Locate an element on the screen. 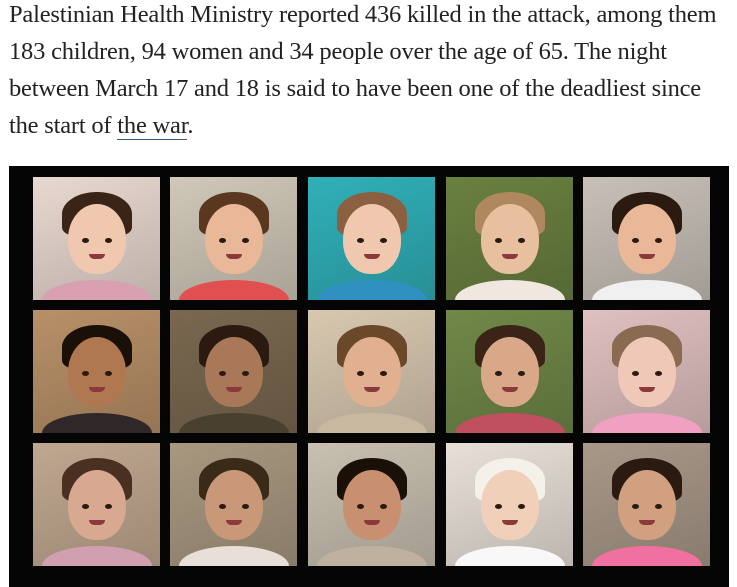  paragraph-end: . is located at coordinates (190, 125).